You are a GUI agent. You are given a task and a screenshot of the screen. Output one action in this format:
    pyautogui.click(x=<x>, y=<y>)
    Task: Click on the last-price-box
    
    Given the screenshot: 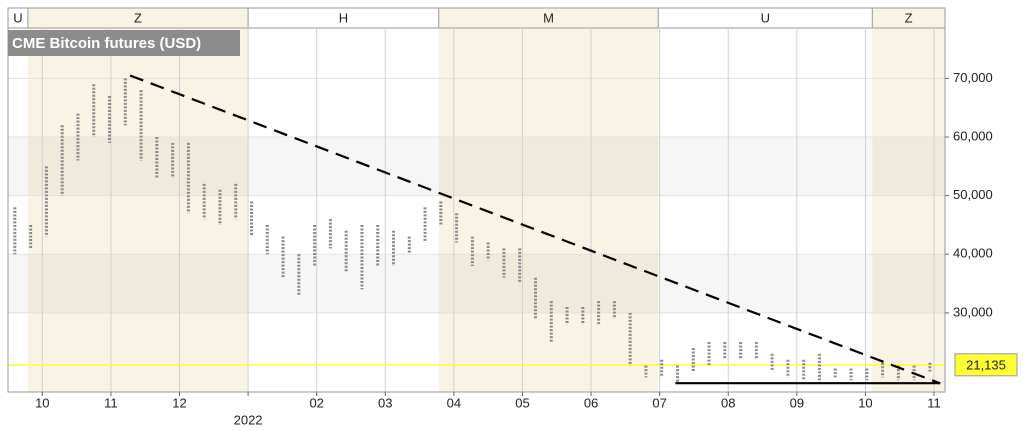 What is the action you would take?
    pyautogui.click(x=986, y=365)
    